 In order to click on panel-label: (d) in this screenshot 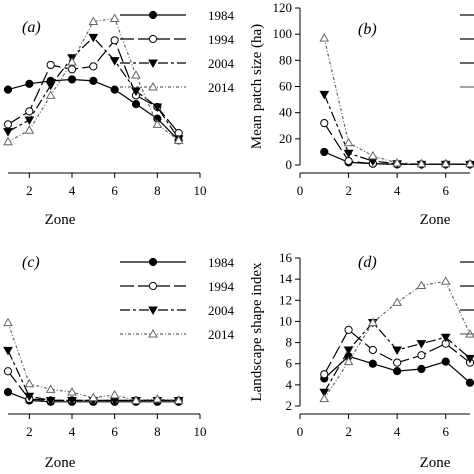, I will do `click(367, 262)`.